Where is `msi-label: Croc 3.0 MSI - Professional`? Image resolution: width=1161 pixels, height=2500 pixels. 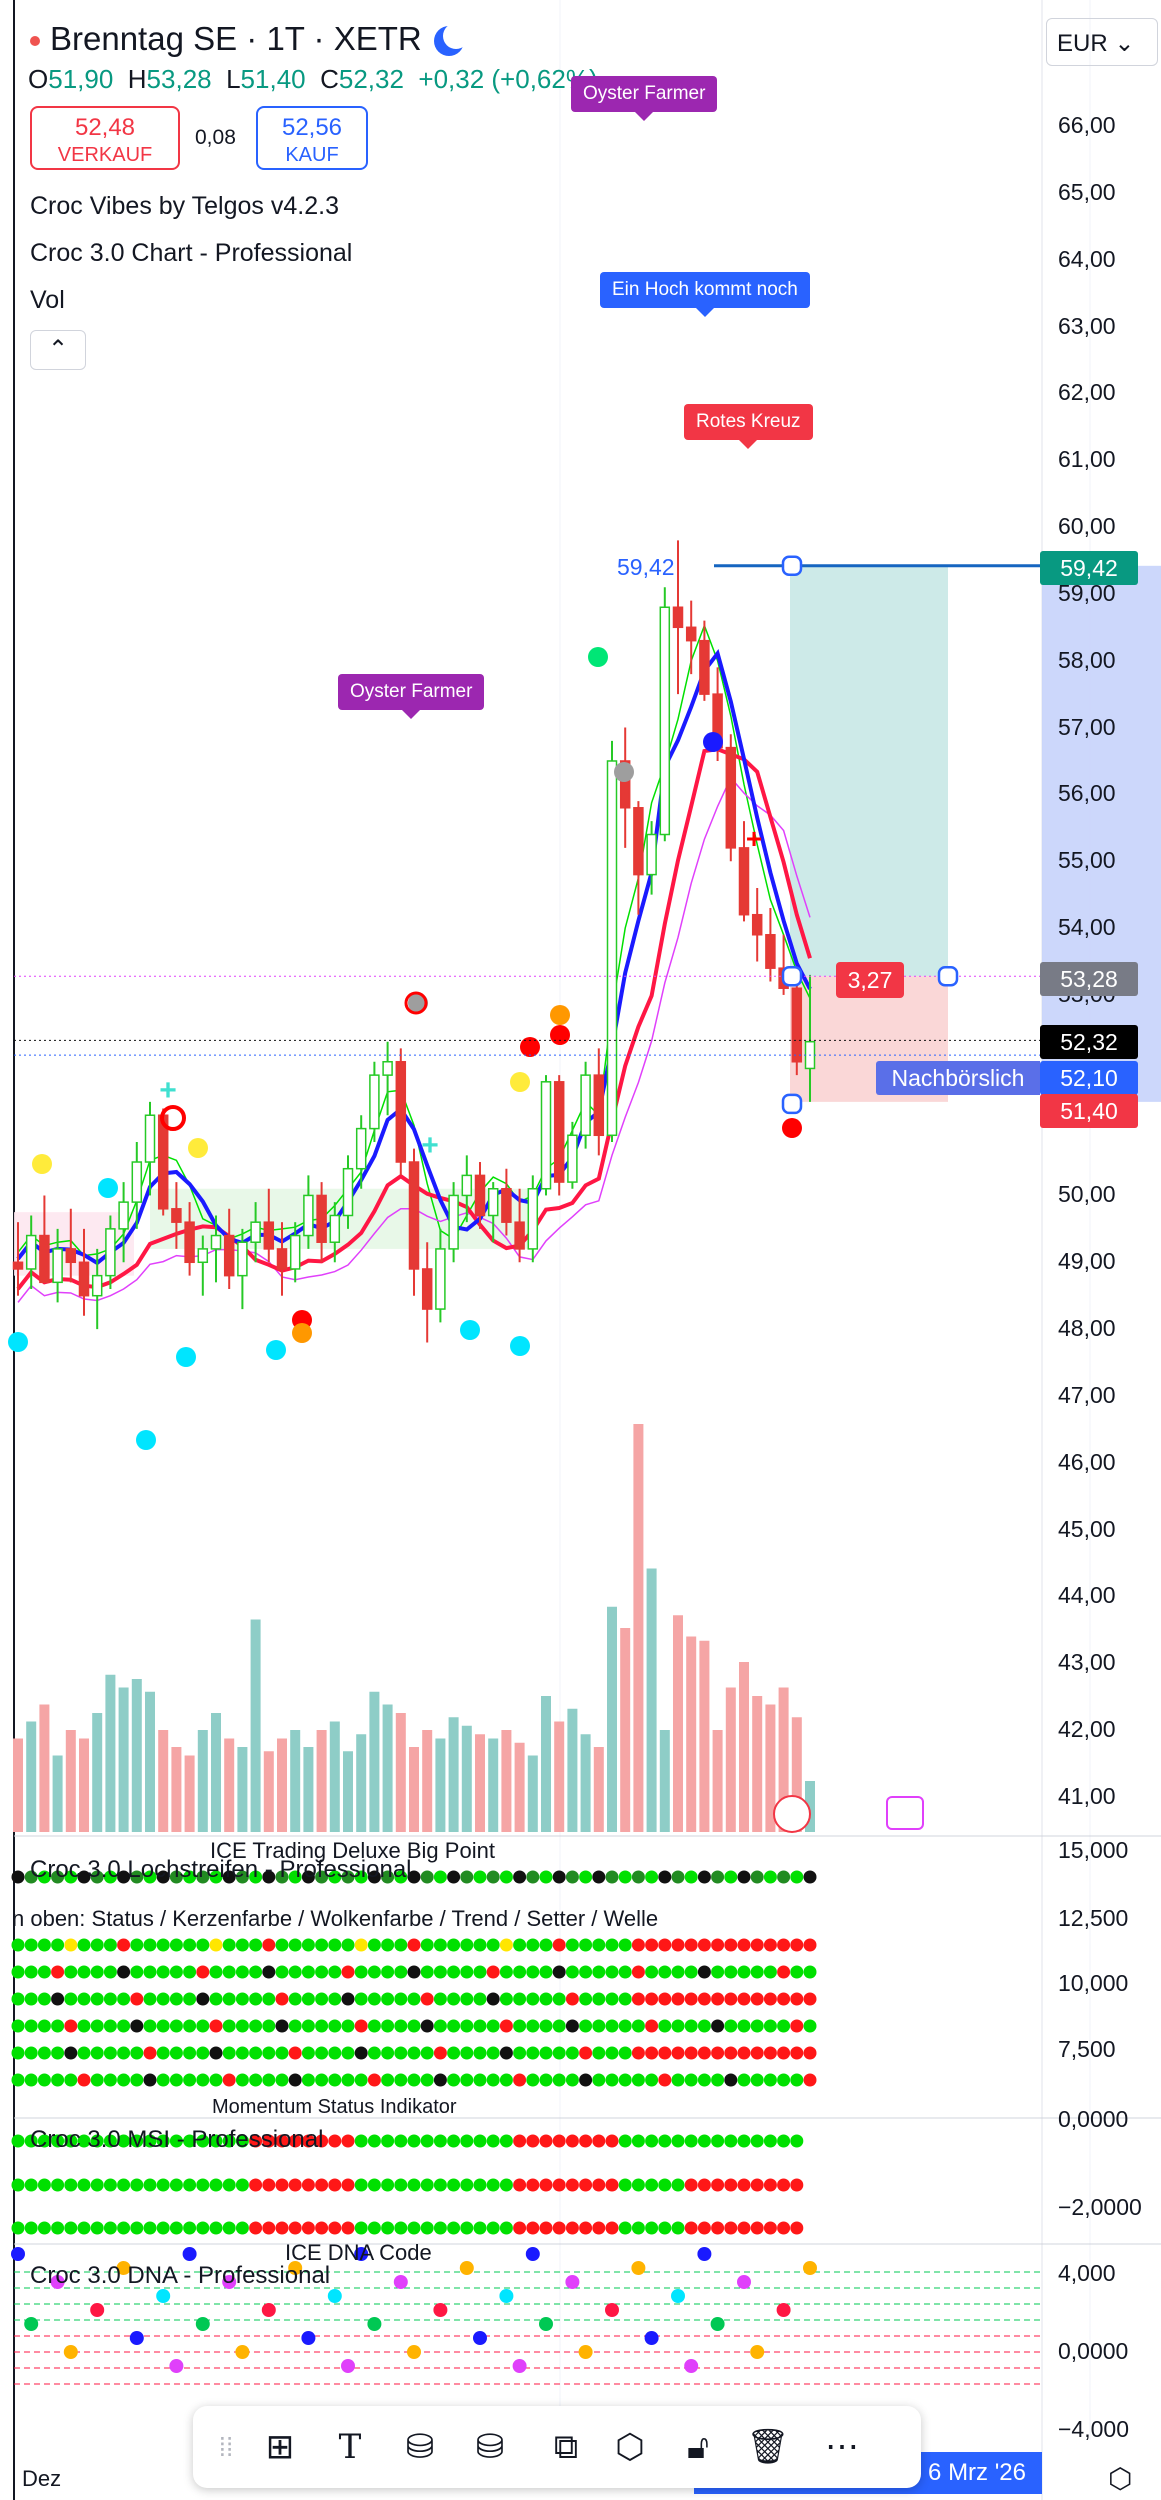
msi-label: Croc 3.0 MSI - Professional is located at coordinates (177, 2139).